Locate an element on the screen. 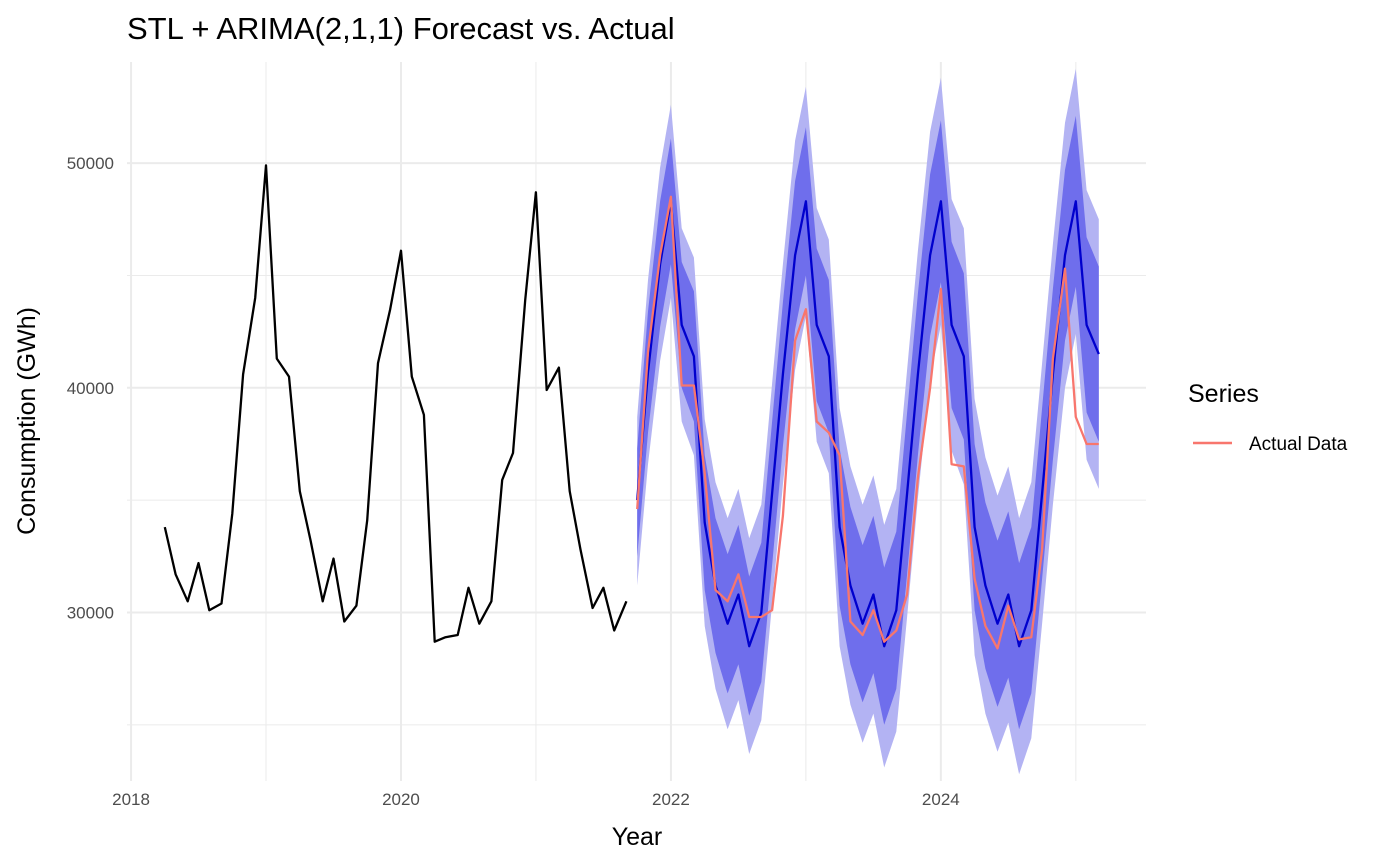 The height and width of the screenshot is (865, 1400). y-tick-label: 40000 is located at coordinates (90, 388).